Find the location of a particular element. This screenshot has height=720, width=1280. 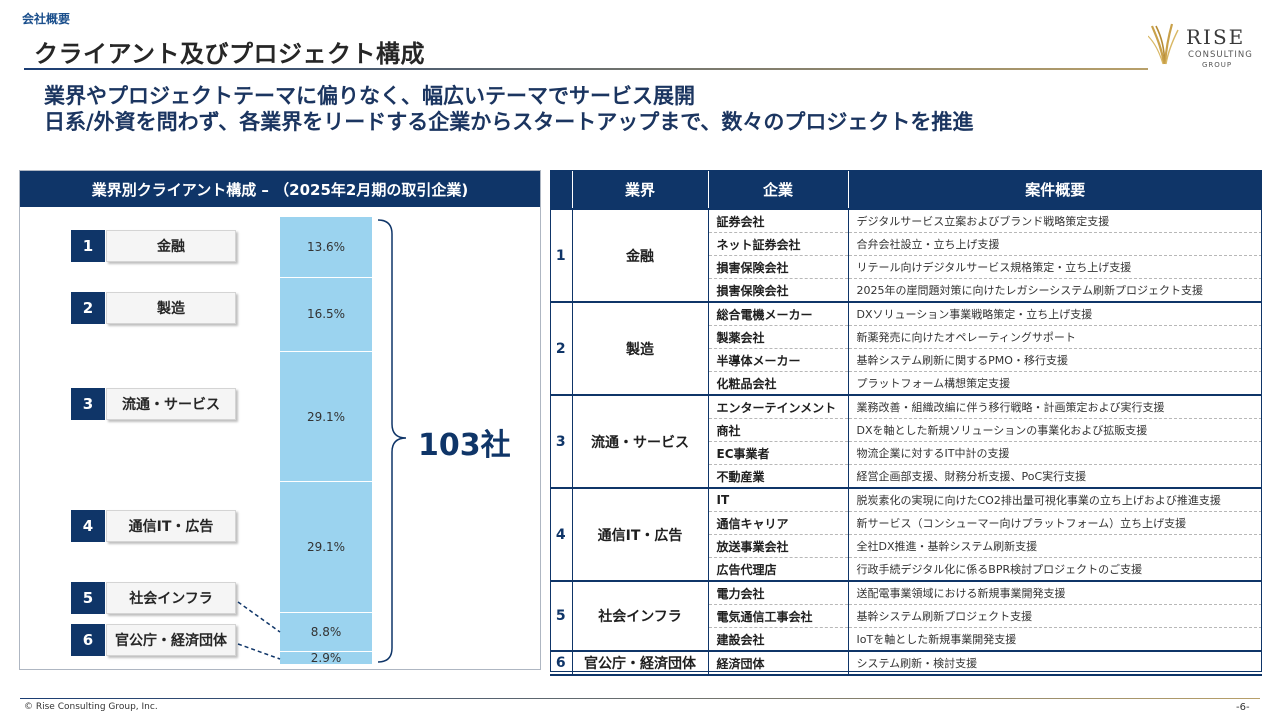

table-row: 半導体メーカー 基幹システム刷新に関するPMO・移行支援 is located at coordinates (906, 360).